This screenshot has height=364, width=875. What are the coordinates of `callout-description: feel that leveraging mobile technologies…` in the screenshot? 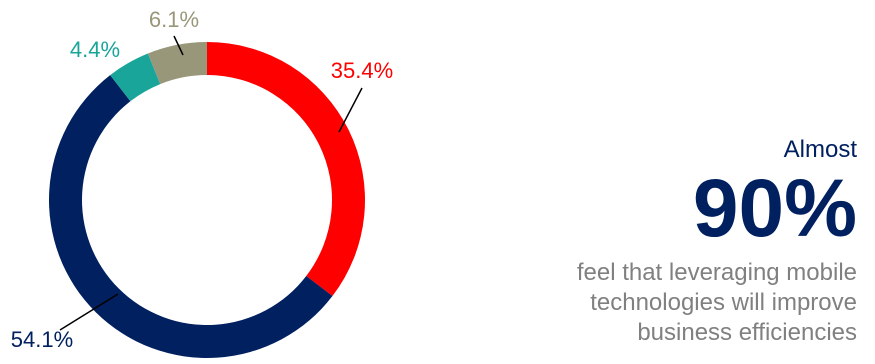 It's located at (716, 302).